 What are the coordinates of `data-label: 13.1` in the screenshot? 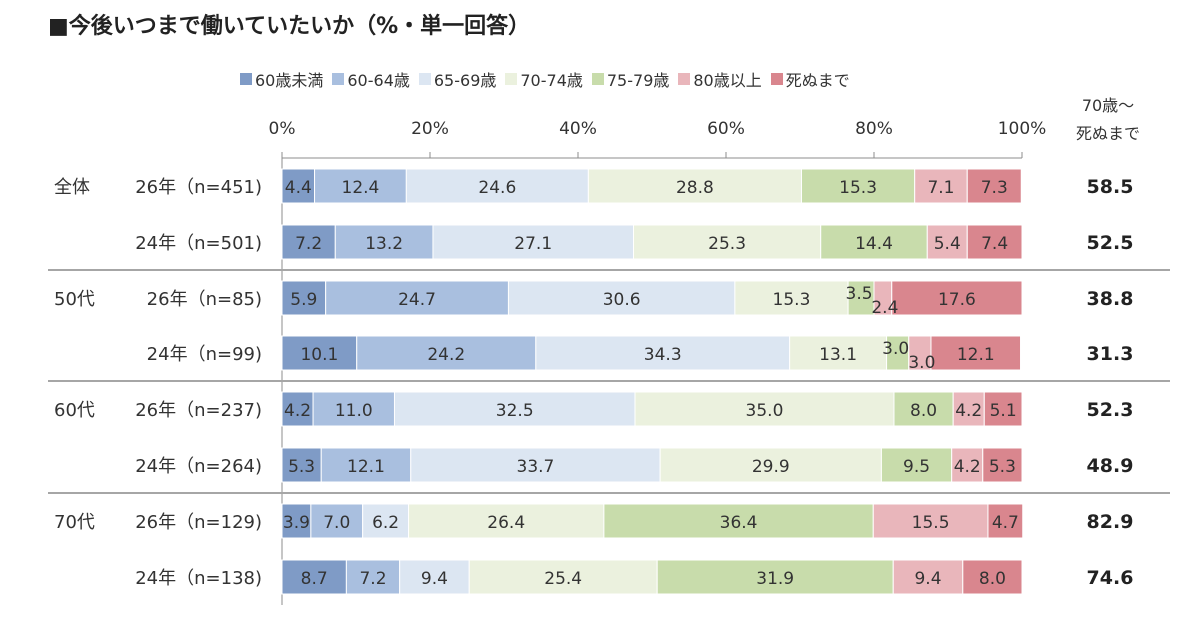 It's located at (838, 355).